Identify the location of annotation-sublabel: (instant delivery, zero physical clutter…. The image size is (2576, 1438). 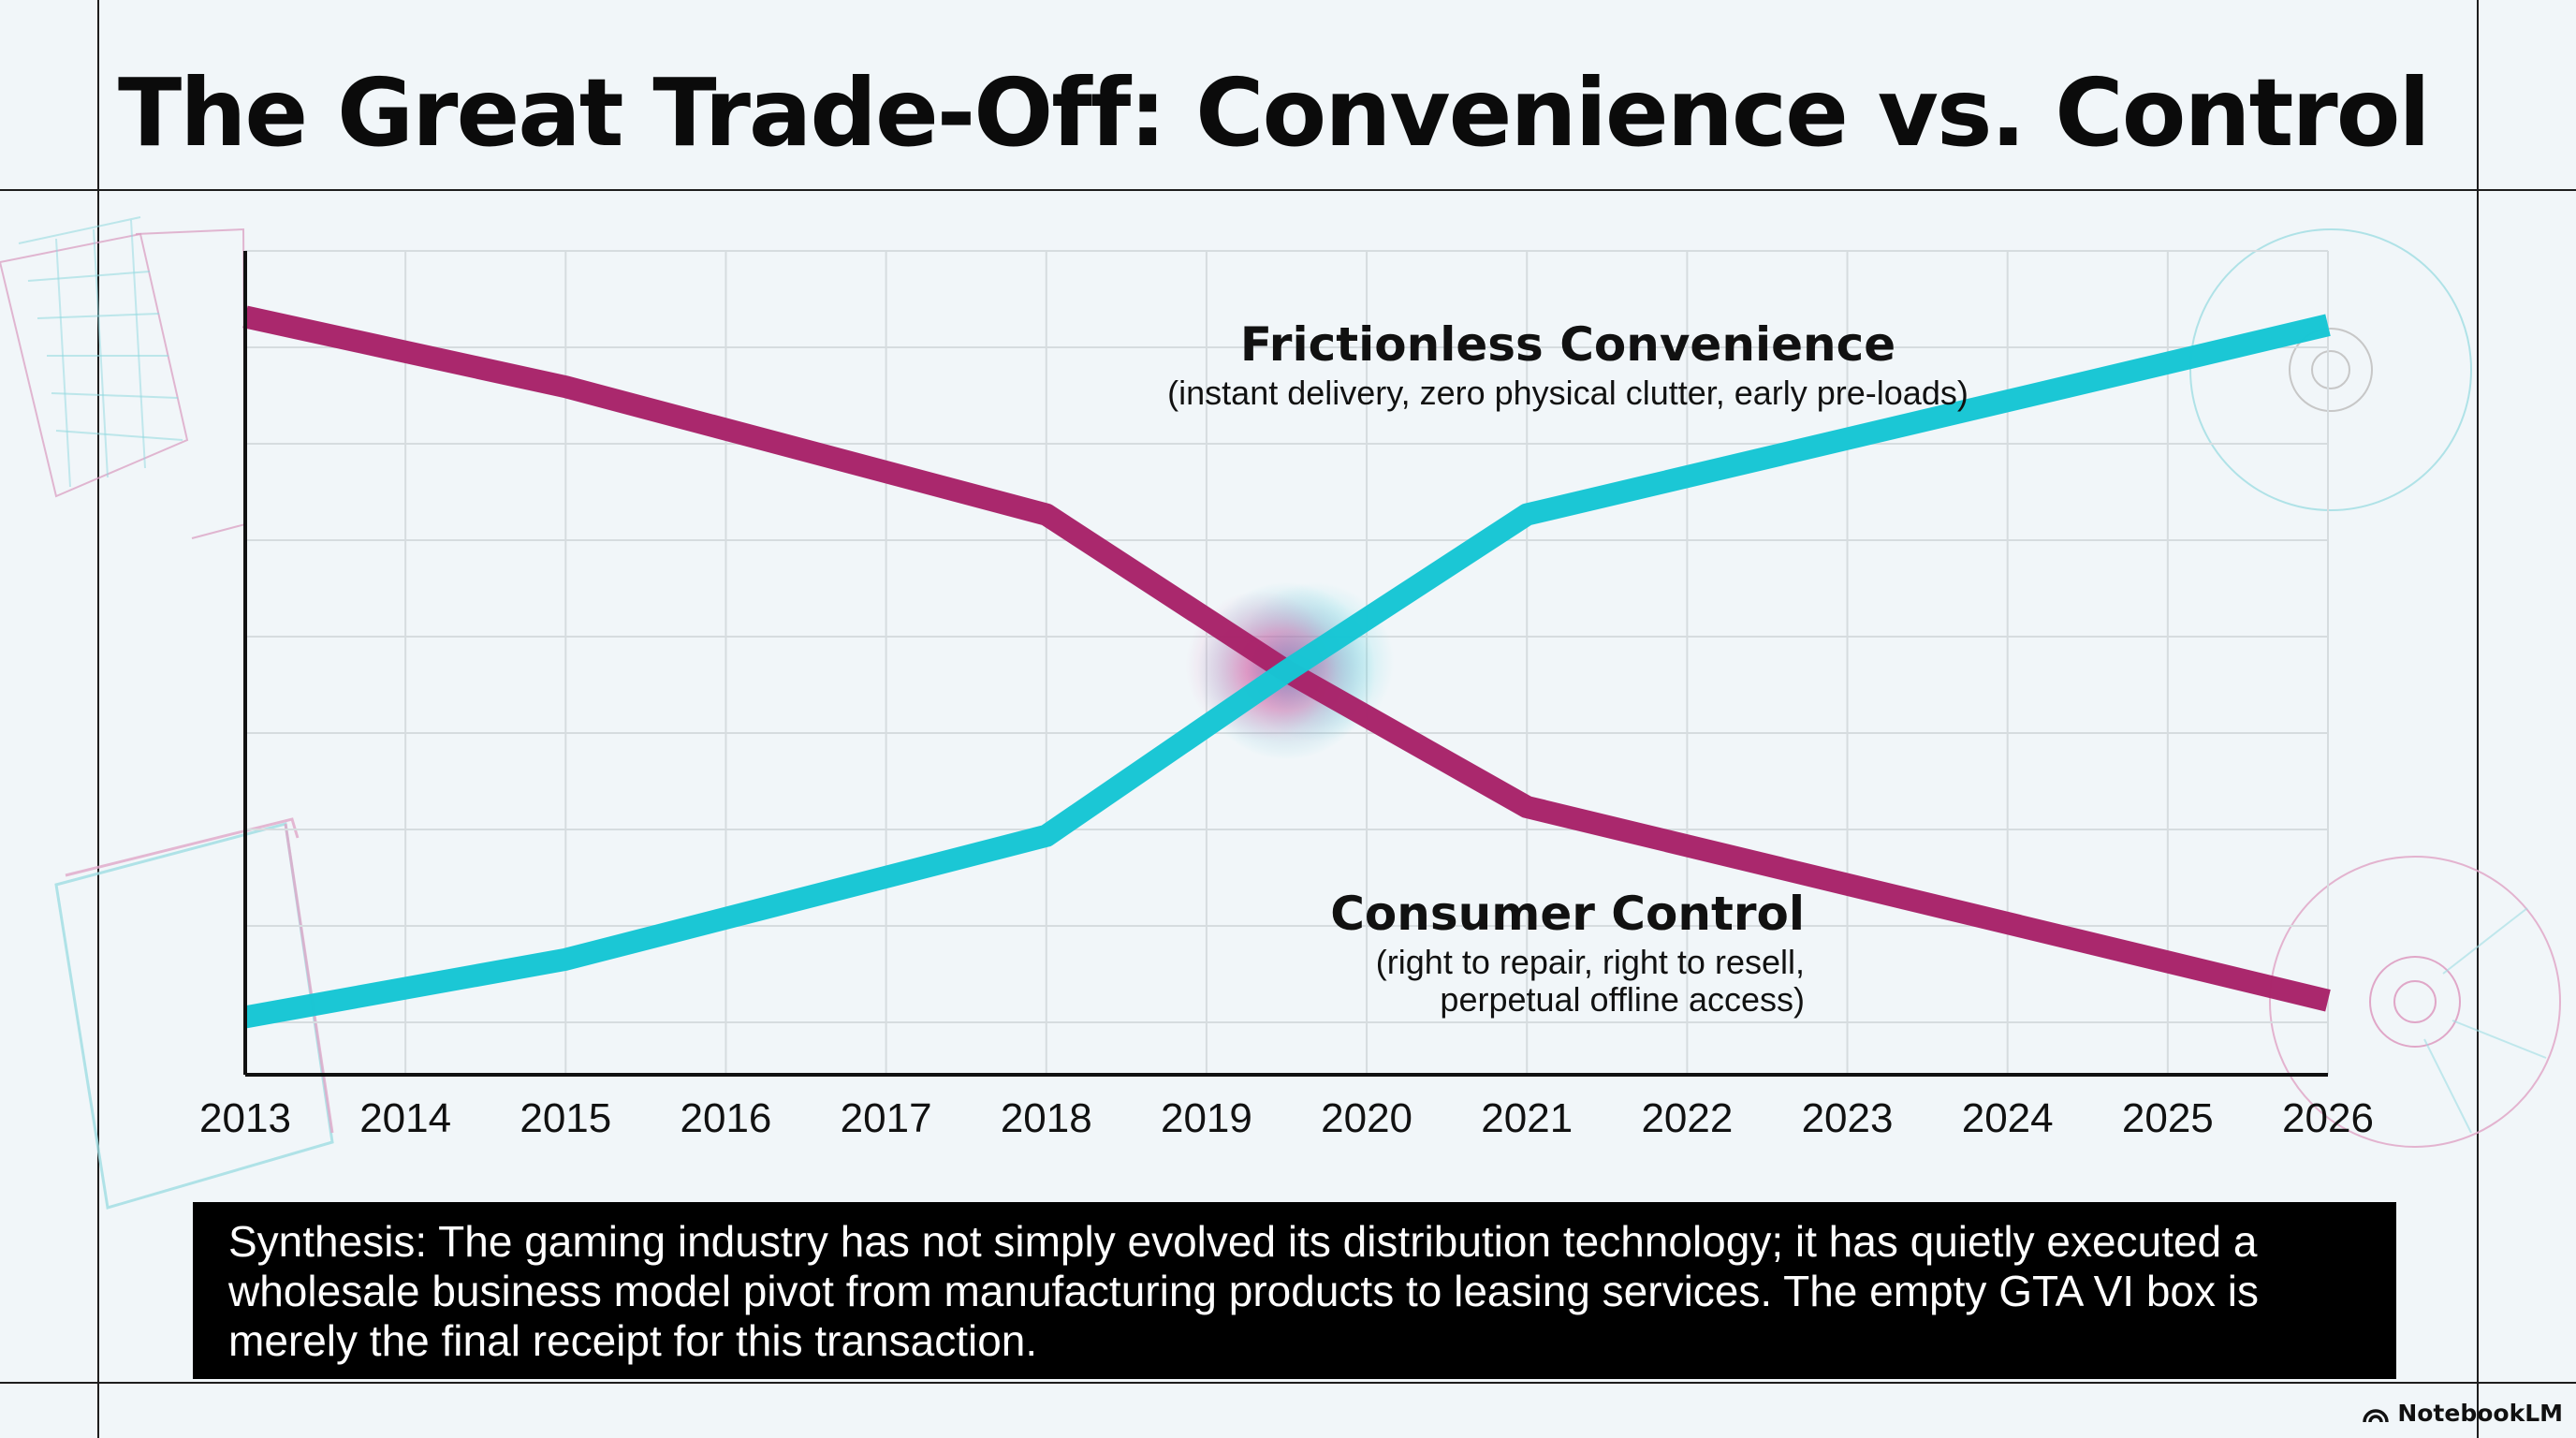
(1568, 393).